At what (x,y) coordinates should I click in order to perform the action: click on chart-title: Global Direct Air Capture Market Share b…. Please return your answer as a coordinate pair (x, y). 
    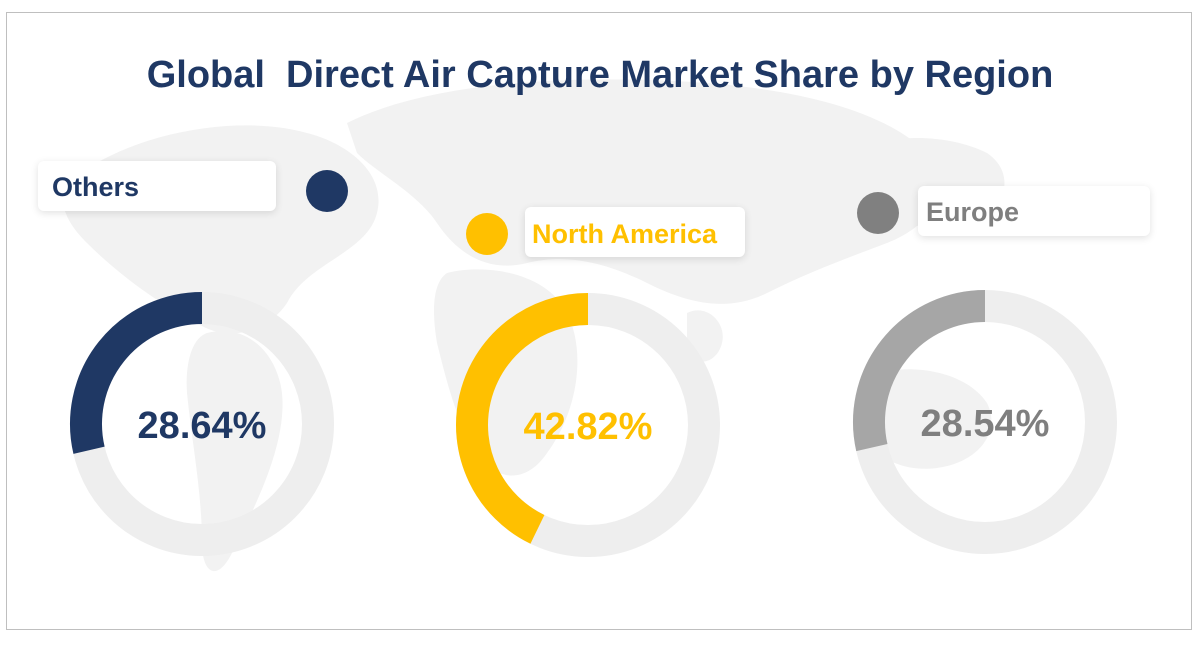
    Looking at the image, I should click on (600, 75).